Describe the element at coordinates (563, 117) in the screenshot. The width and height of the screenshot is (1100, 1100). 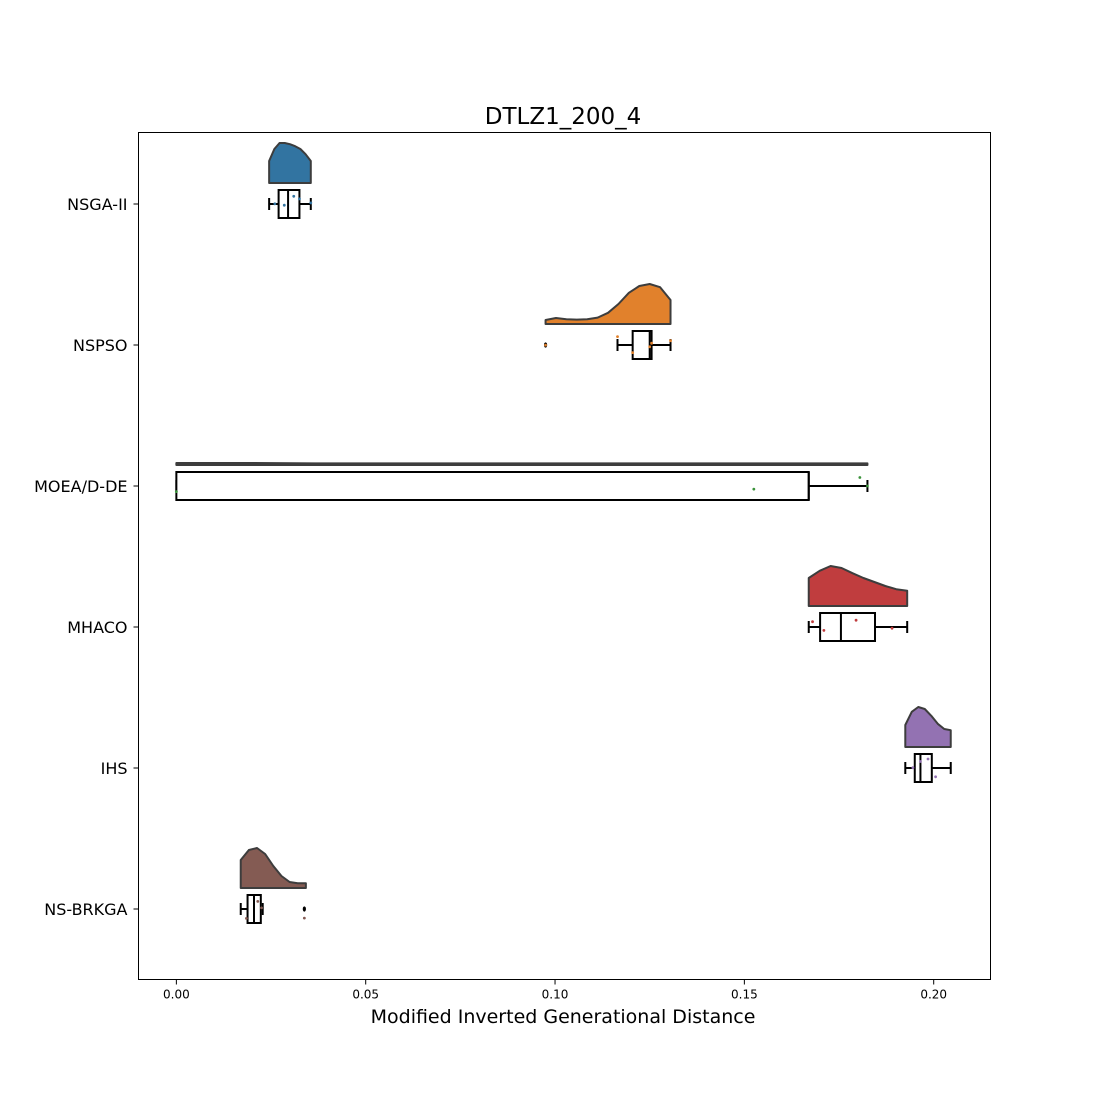
I see `chart-title: DTLZ1_200_4` at that location.